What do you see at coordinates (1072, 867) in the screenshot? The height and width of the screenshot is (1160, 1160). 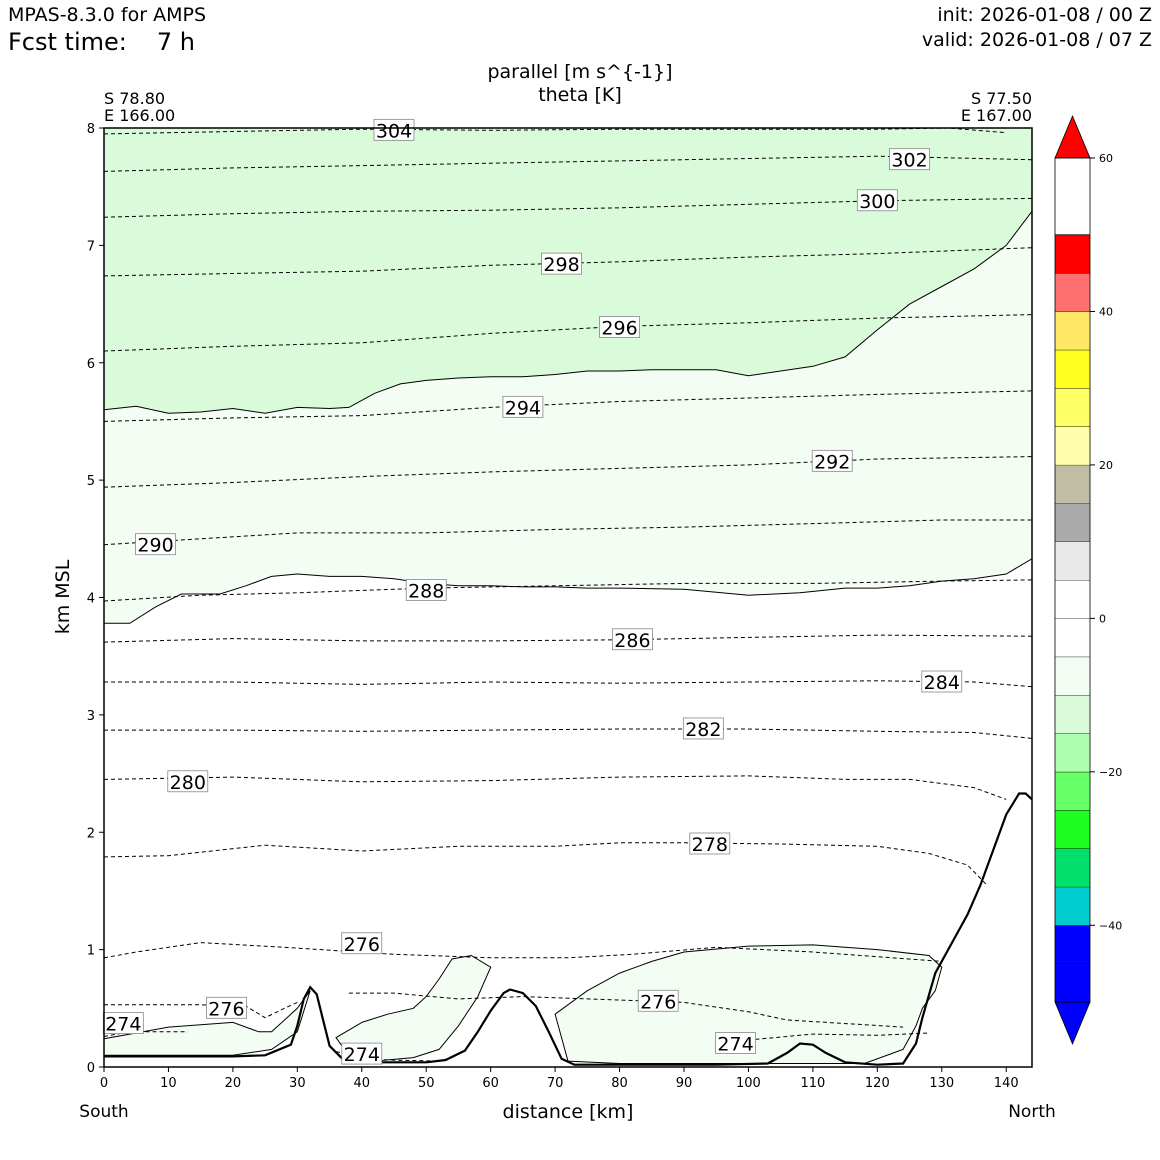 I see `colorbar-segment--35` at bounding box center [1072, 867].